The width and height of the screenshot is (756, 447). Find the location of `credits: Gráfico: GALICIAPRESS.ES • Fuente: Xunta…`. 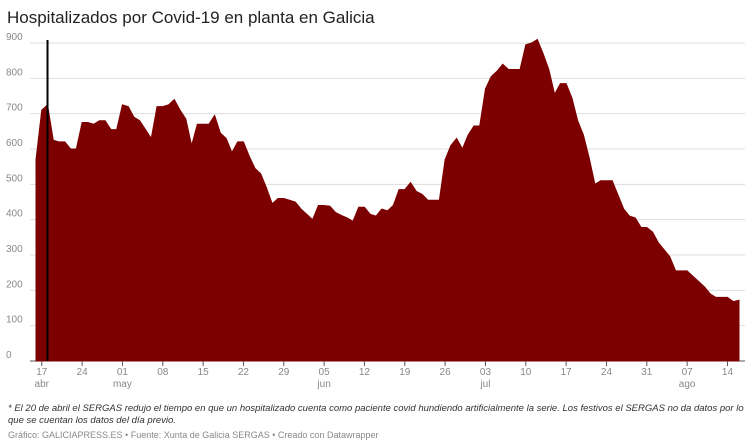

credits: Gráfico: GALICIAPRESS.ES • Fuente: Xunta… is located at coordinates (193, 435).